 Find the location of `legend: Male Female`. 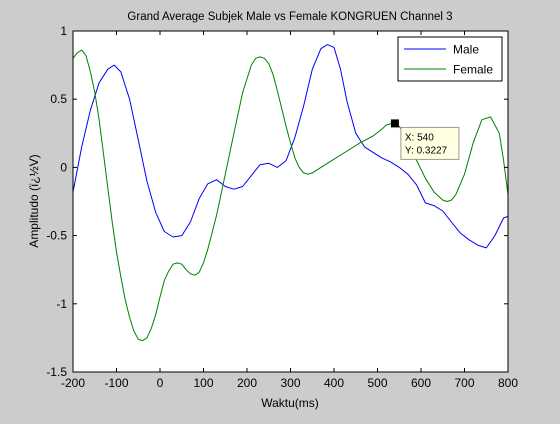

legend: Male Female is located at coordinates (450, 59).